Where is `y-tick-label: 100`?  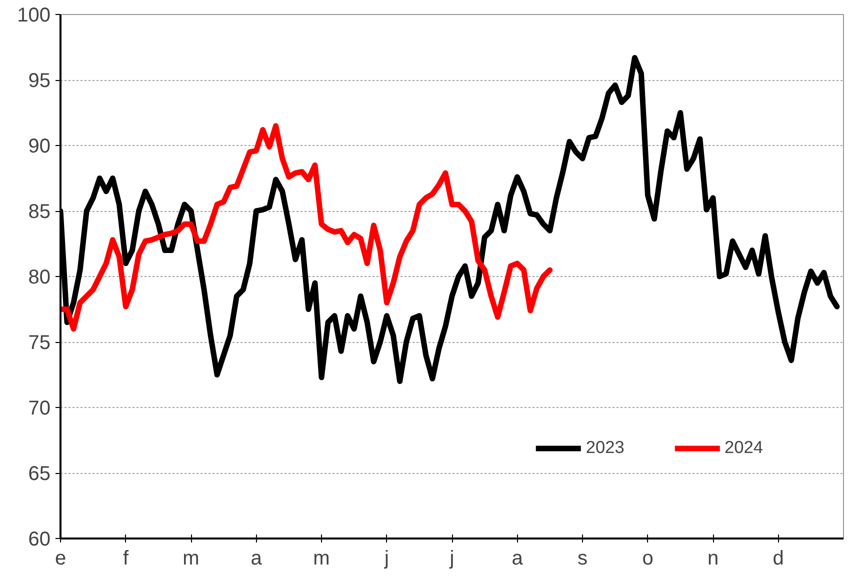
y-tick-label: 100 is located at coordinates (34, 15).